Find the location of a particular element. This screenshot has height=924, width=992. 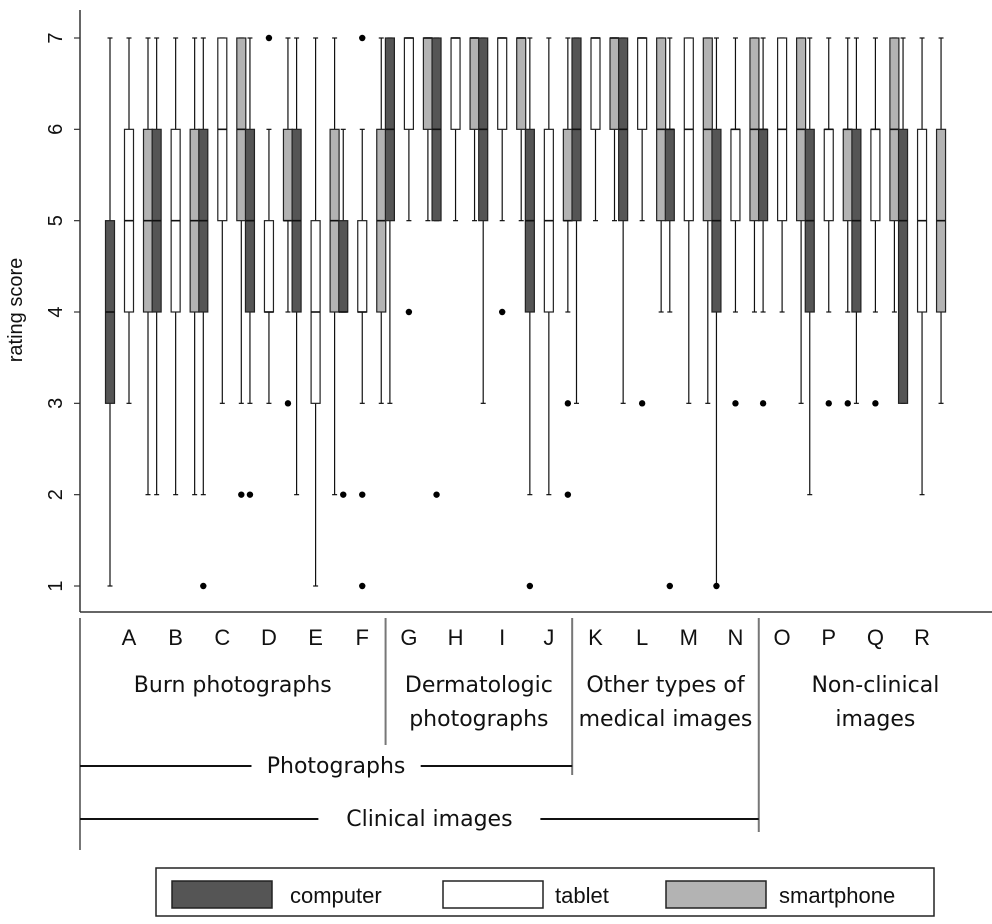

category-label-n: N is located at coordinates (736, 637).